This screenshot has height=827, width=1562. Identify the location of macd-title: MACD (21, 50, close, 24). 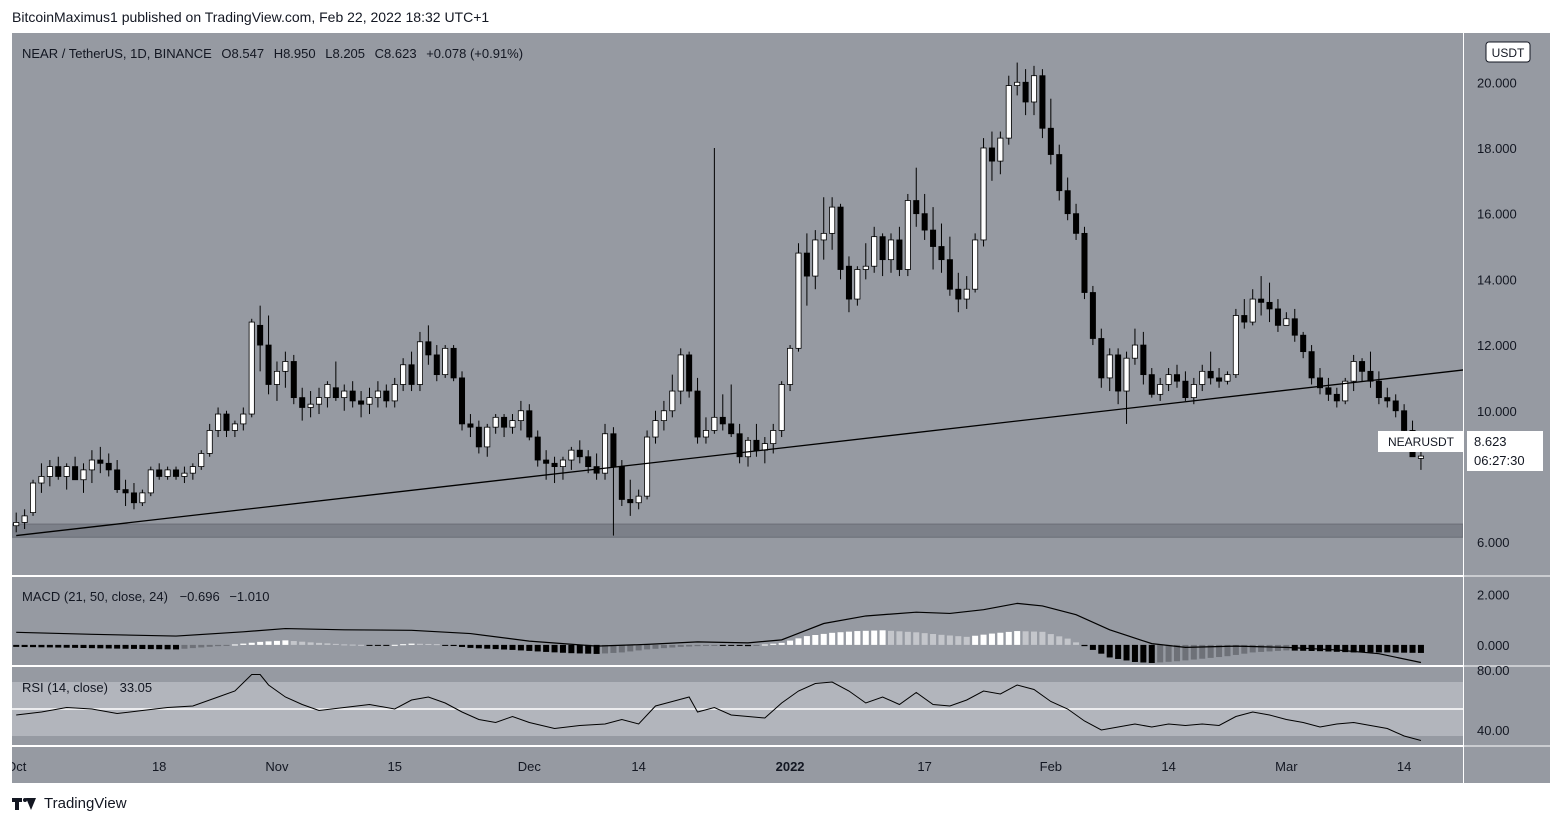
(95, 596).